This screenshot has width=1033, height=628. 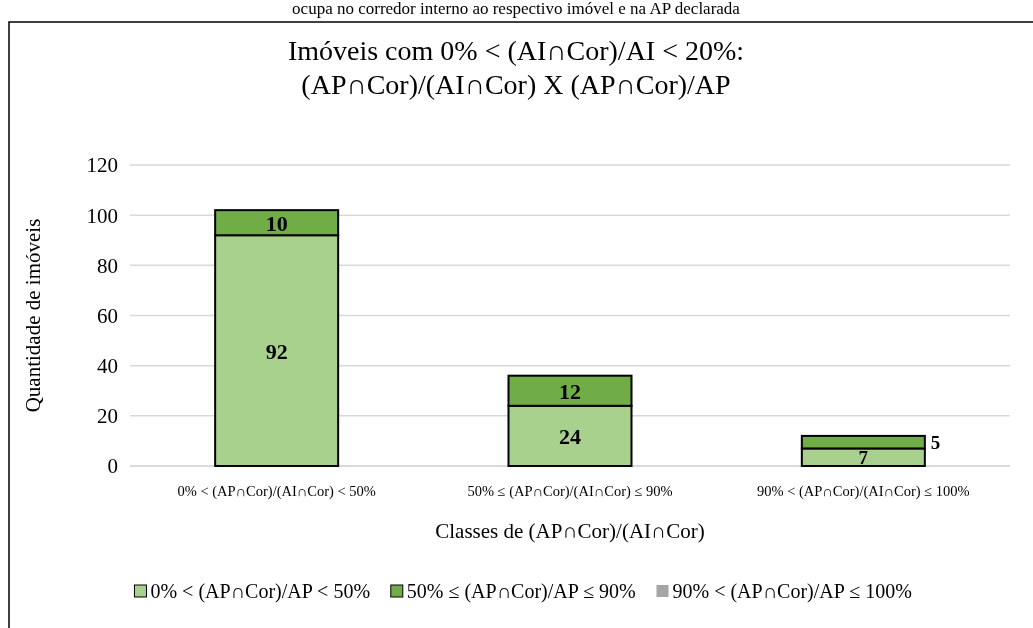 I want to click on y-tick-label: 0, so click(x=112, y=466).